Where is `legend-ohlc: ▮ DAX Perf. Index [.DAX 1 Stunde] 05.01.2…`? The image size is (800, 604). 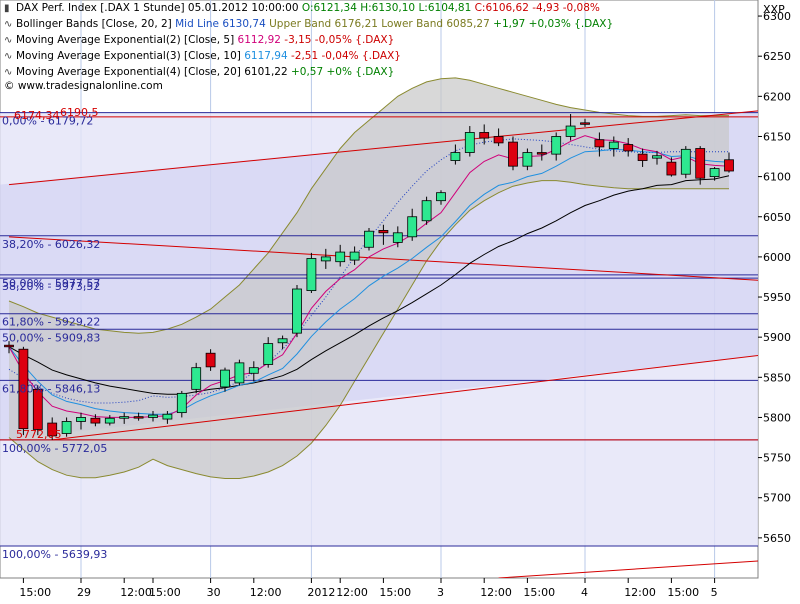
legend-ohlc: ▮ DAX Perf. Index [.DAX 1 Stunde] 05.01.2… is located at coordinates (302, 8).